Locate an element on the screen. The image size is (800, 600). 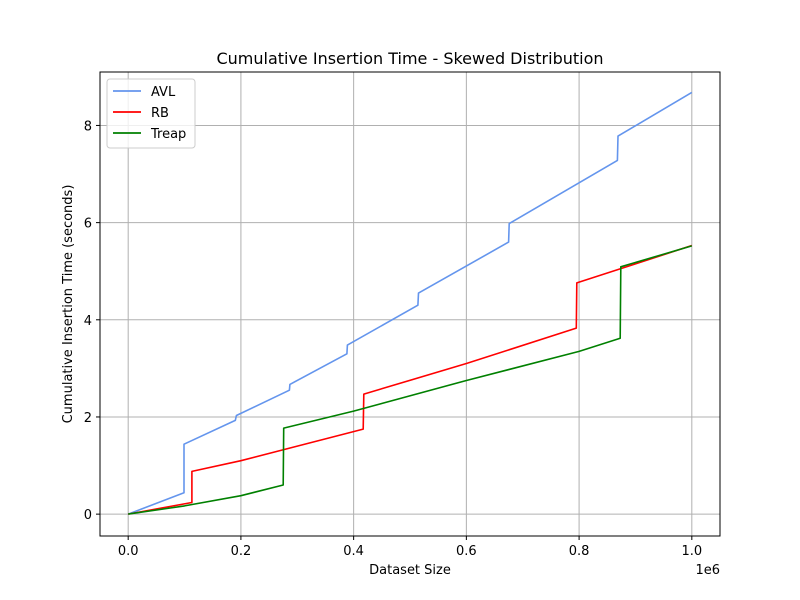
x-offset-label: 1e6 is located at coordinates (707, 570).